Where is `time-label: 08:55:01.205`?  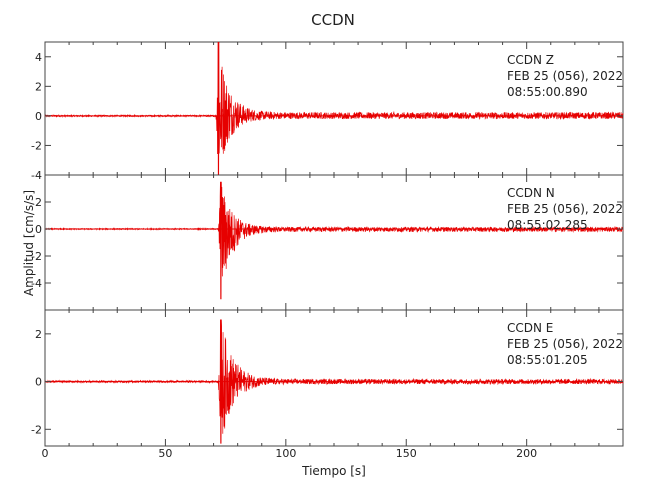
time-label: 08:55:01.205 is located at coordinates (547, 360).